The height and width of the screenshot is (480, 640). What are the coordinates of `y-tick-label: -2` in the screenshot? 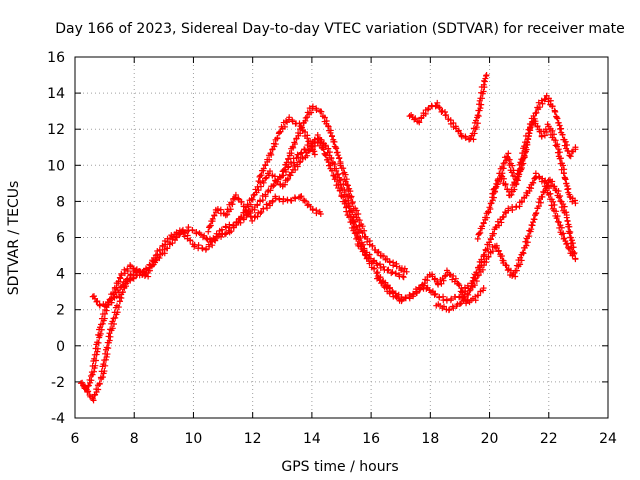 It's located at (58, 383).